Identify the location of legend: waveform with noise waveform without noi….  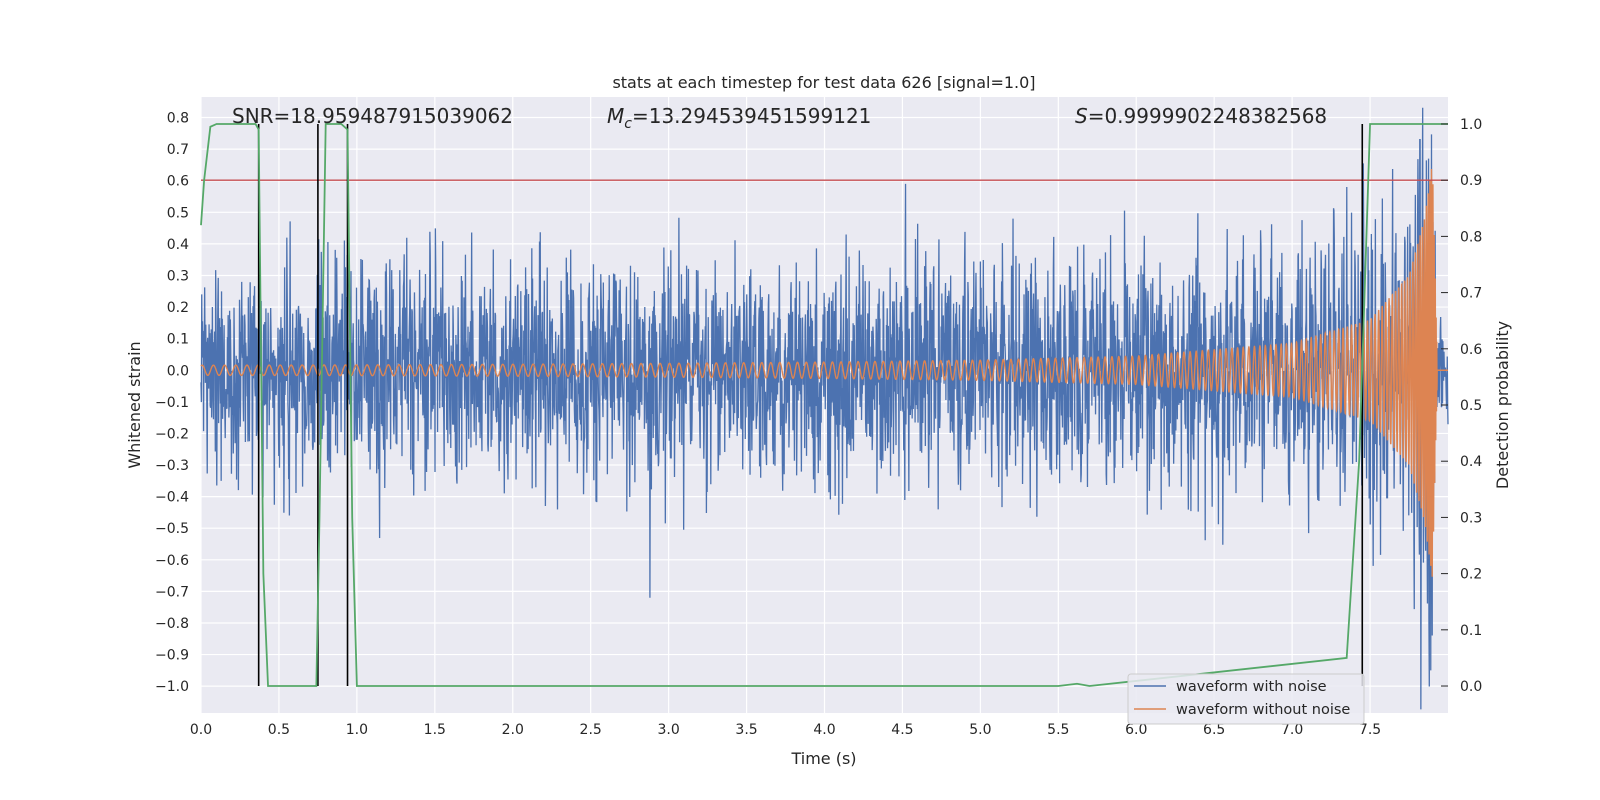
(1246, 699).